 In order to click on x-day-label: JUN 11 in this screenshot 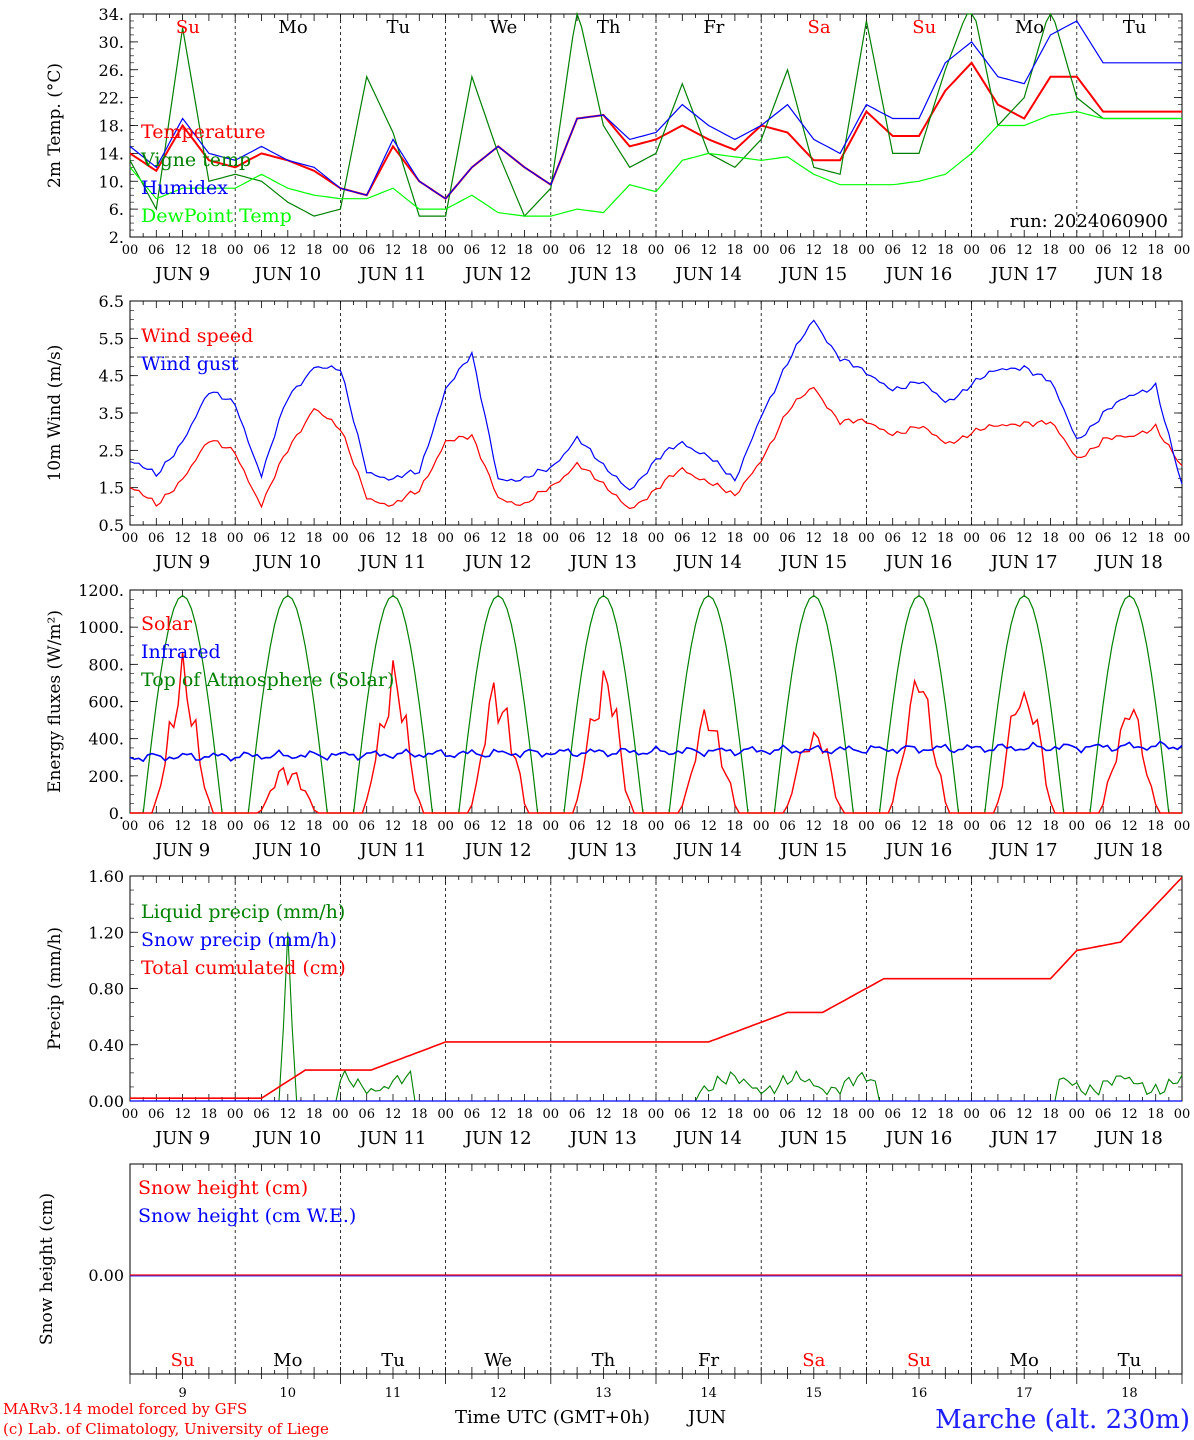, I will do `click(392, 274)`.